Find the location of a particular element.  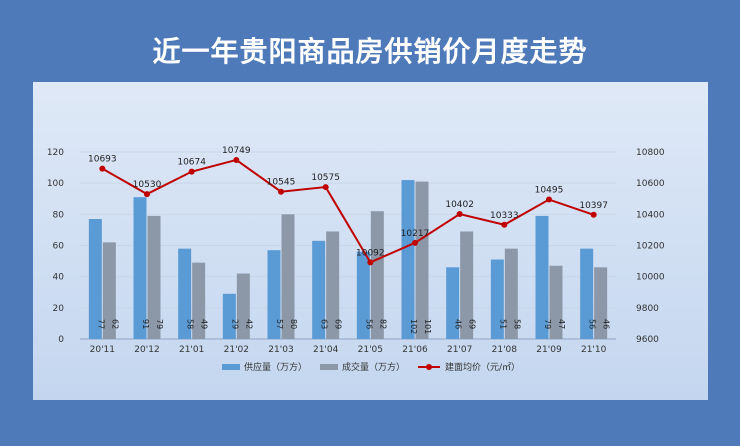

category-label: 20'12 is located at coordinates (146, 350).